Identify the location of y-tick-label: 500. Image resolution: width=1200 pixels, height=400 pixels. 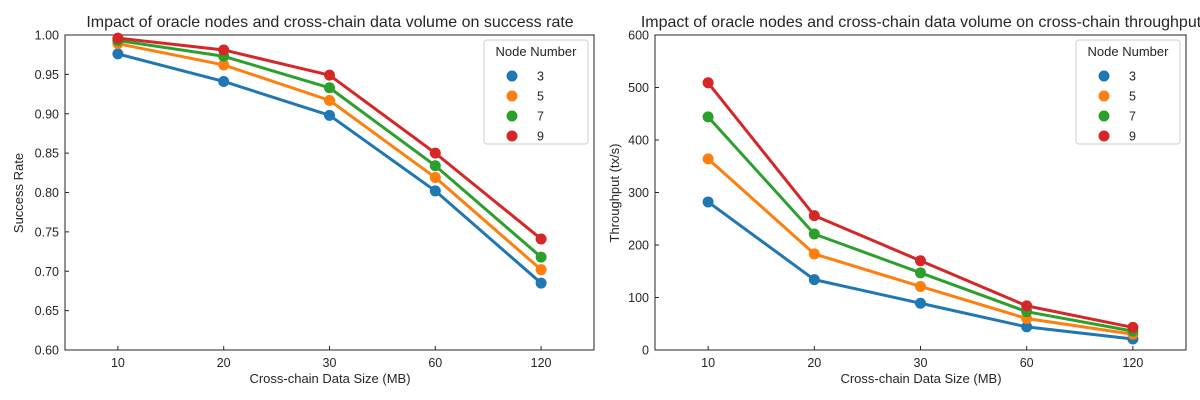
(638, 88).